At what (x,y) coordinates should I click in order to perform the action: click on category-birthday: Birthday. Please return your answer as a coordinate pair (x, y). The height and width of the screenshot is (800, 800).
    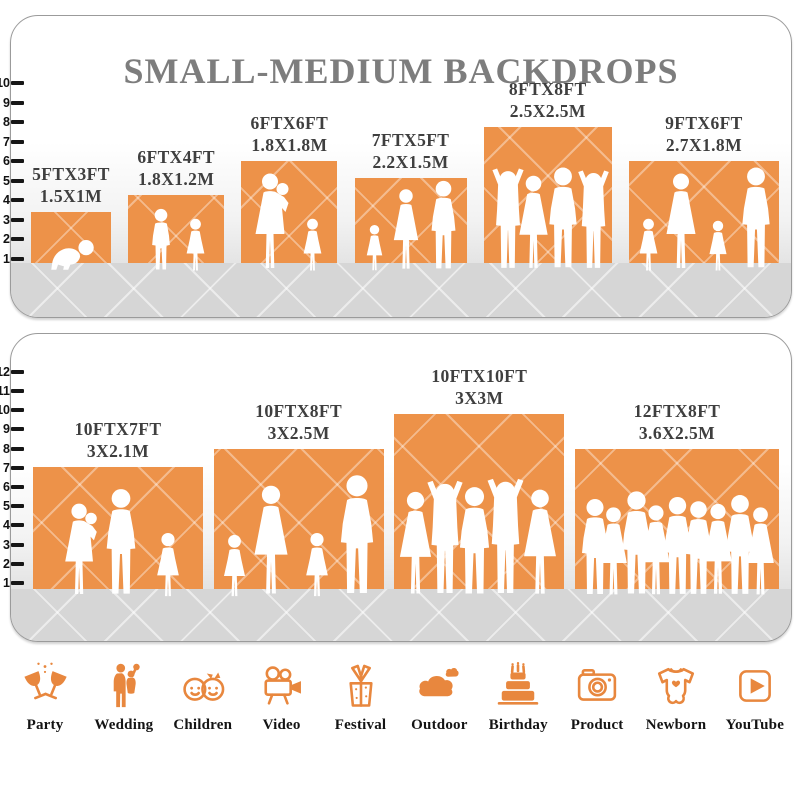
    Looking at the image, I should click on (518, 697).